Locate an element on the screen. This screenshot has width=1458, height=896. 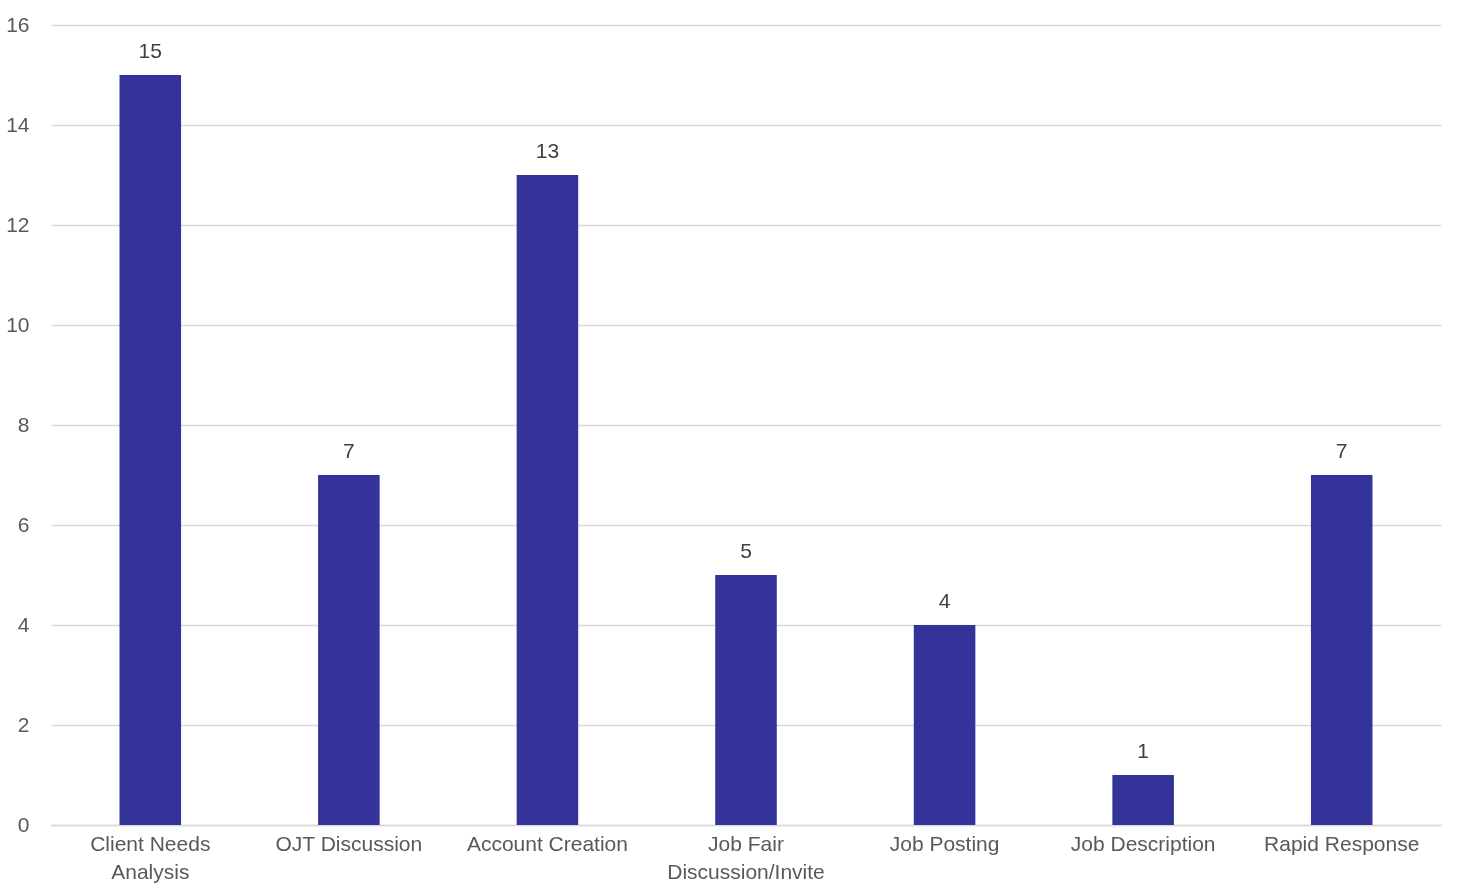
x-tick-label: Job Description is located at coordinates (1143, 843).